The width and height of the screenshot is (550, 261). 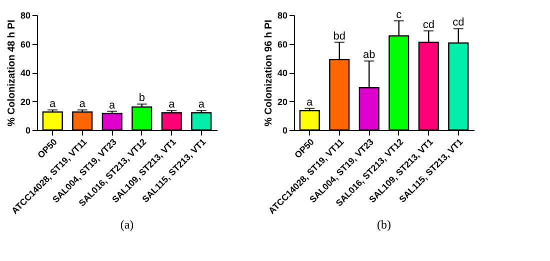 What do you see at coordinates (384, 224) in the screenshot?
I see `text: (b)` at bounding box center [384, 224].